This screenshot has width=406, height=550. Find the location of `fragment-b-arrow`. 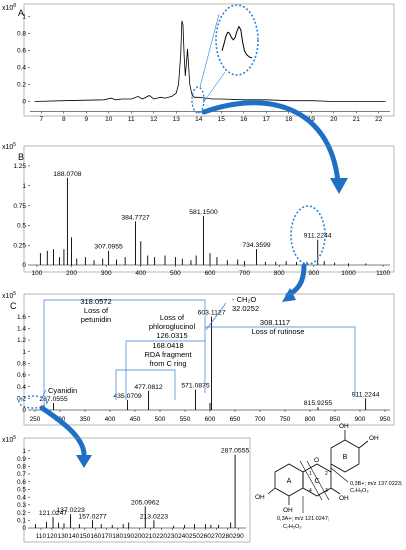

fragment-b-arrow is located at coordinates (339, 475).